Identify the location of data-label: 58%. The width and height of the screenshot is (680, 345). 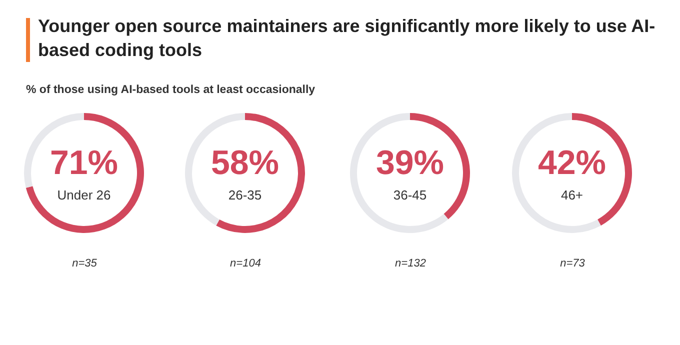
(245, 163).